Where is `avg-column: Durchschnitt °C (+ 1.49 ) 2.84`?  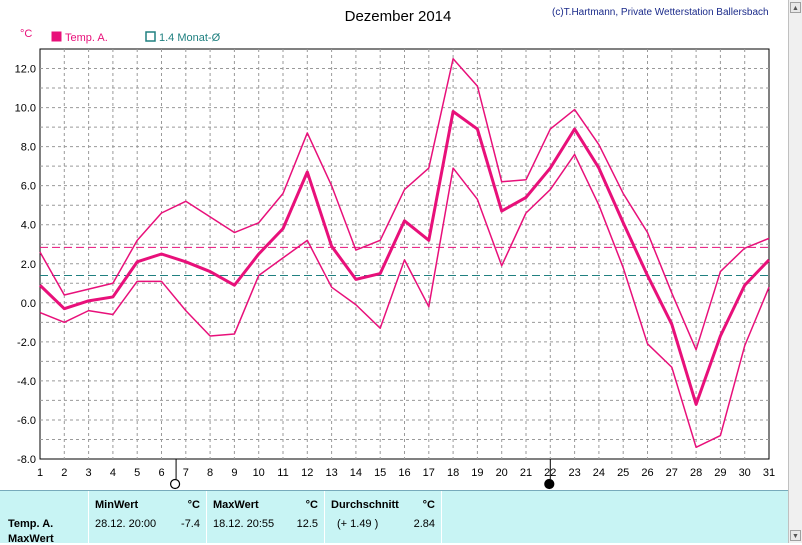 avg-column: Durchschnitt °C (+ 1.49 ) 2.84 is located at coordinates (383, 517).